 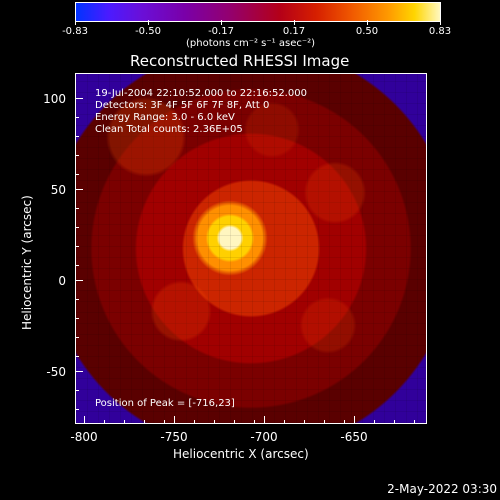 I want to click on colorbar-label-3: -0.17, so click(x=221, y=31).